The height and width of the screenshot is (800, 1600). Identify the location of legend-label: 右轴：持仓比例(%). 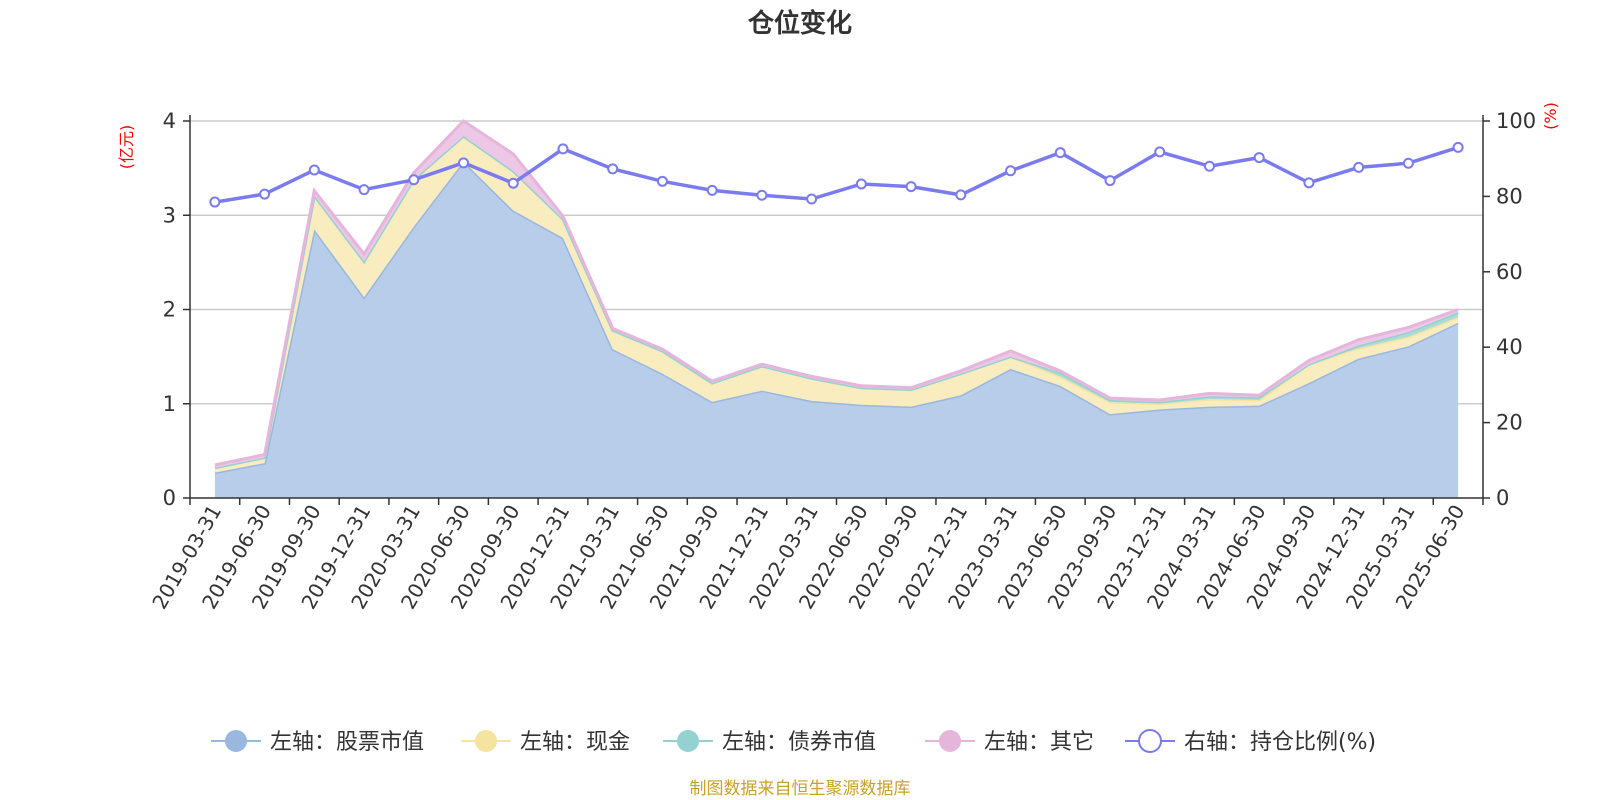
(1280, 742).